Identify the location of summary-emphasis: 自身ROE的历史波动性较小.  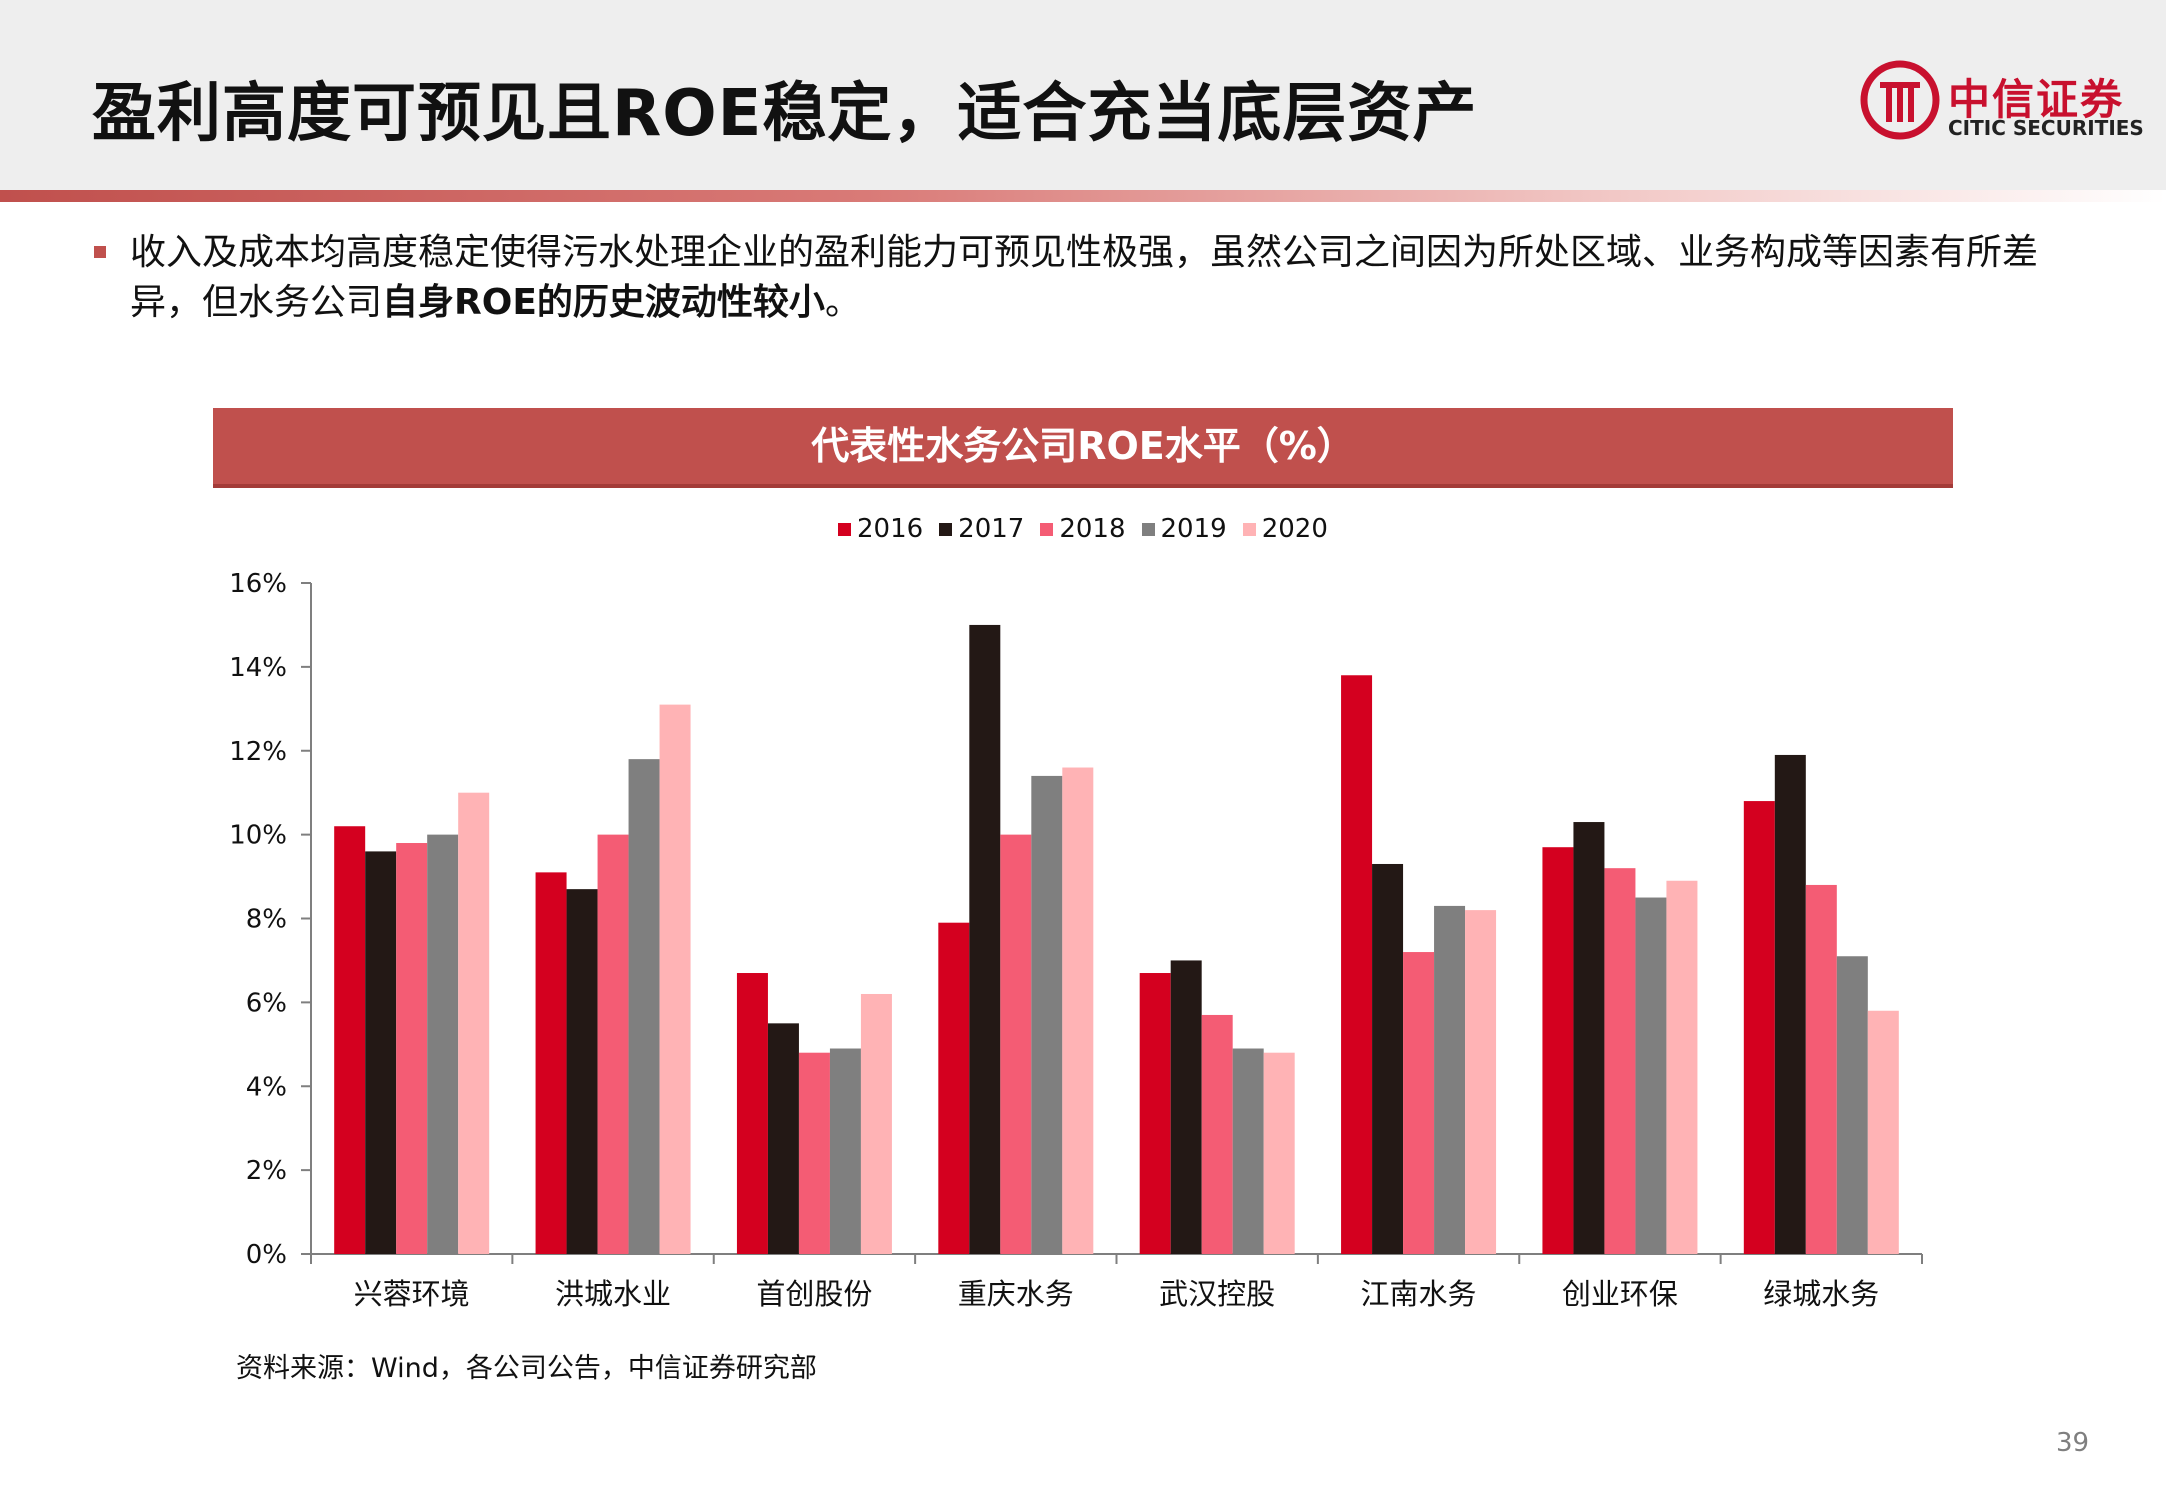
(603, 302).